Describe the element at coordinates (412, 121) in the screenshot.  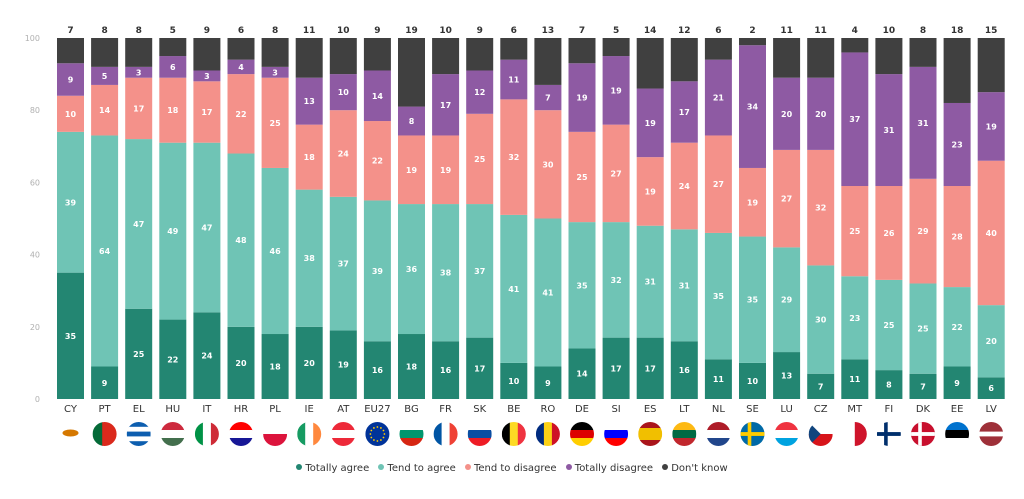
I see `data-label: 8` at that location.